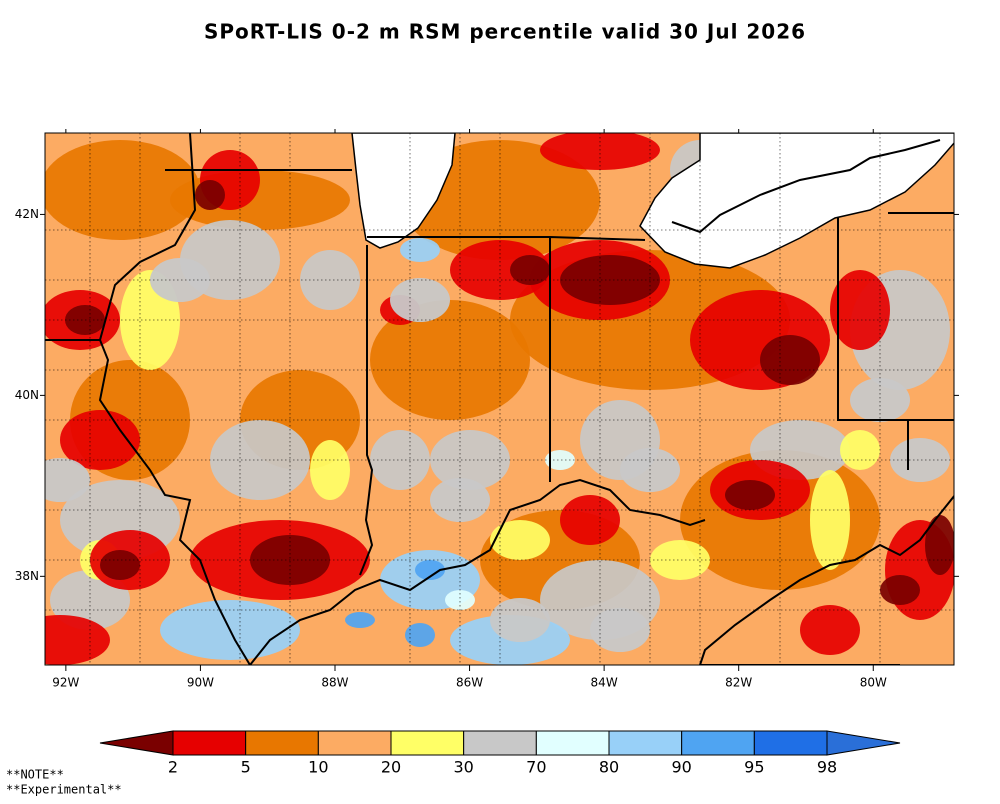 Image resolution: width=1000 pixels, height=804 pixels. What do you see at coordinates (609, 767) in the screenshot?
I see `colorbar-label: 80` at bounding box center [609, 767].